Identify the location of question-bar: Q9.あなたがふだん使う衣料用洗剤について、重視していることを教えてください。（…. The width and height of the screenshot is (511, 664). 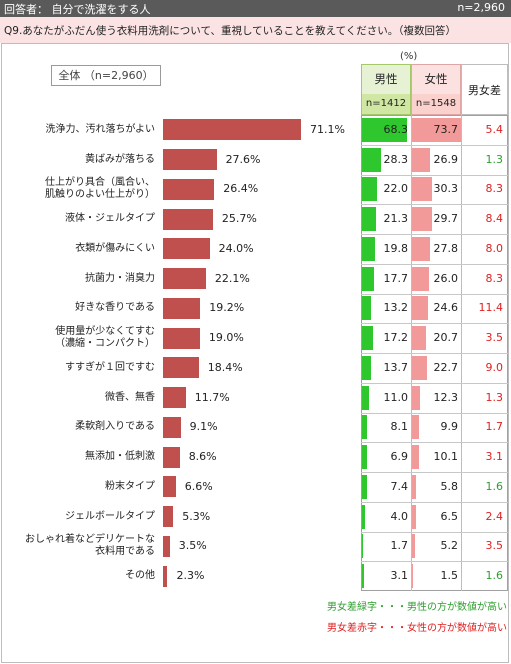
(255, 30).